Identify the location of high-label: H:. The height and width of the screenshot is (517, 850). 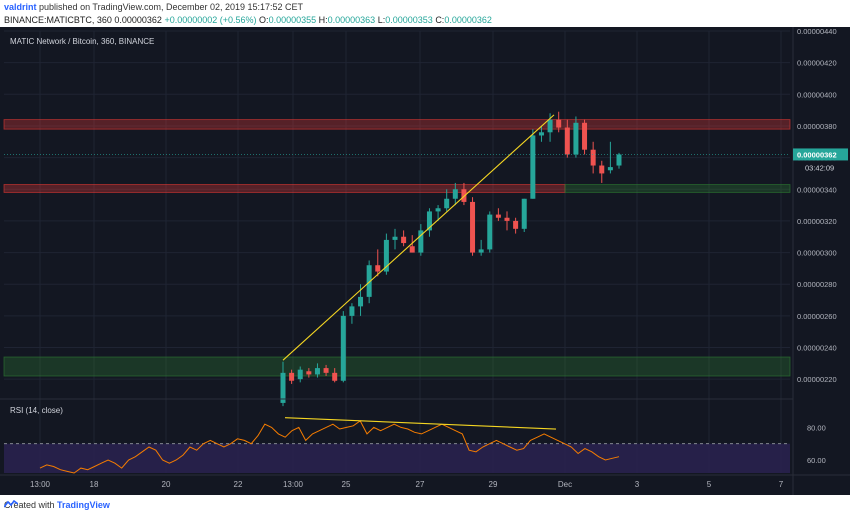
(323, 20).